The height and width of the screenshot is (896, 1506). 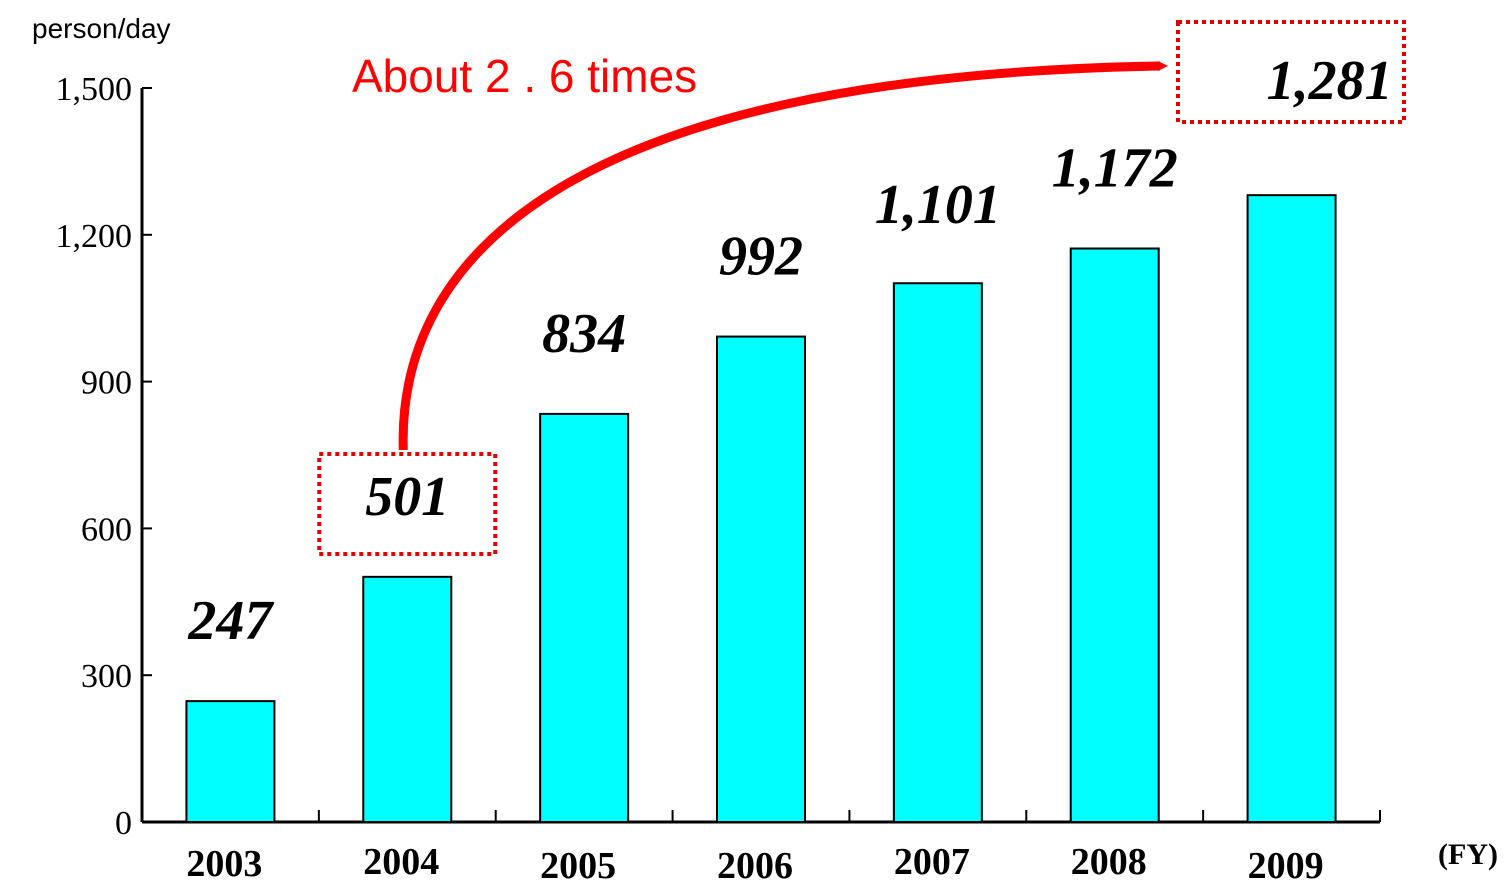 What do you see at coordinates (101, 28) in the screenshot?
I see `y-axis-unit-label: person/day` at bounding box center [101, 28].